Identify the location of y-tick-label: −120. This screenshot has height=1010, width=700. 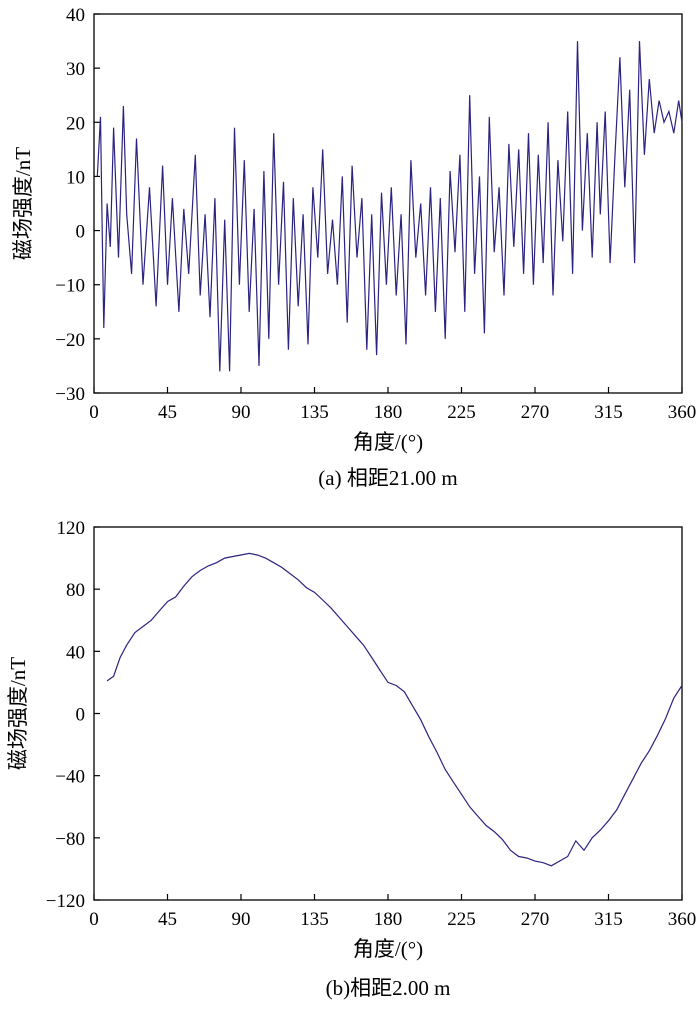
(65, 901).